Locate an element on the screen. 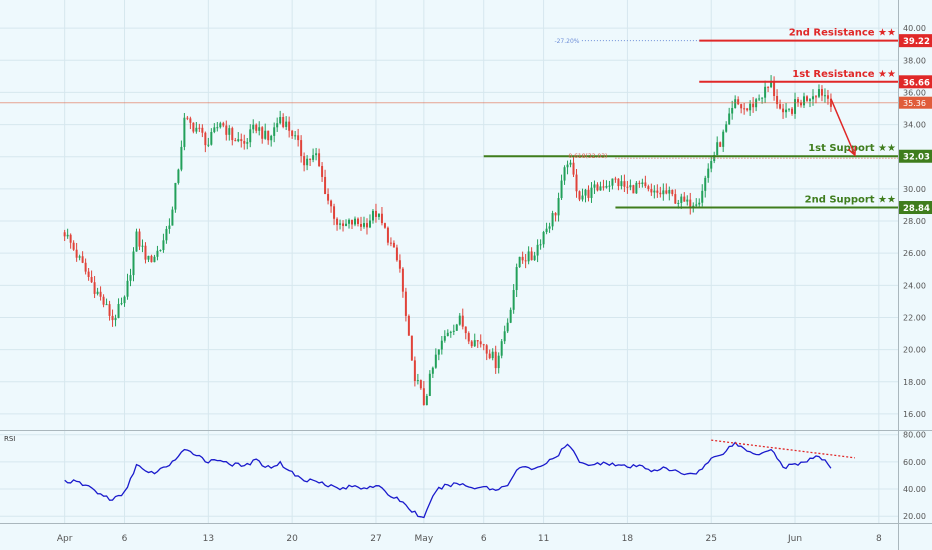 This screenshot has height=550, width=932. level-value-badge is located at coordinates (915, 156).